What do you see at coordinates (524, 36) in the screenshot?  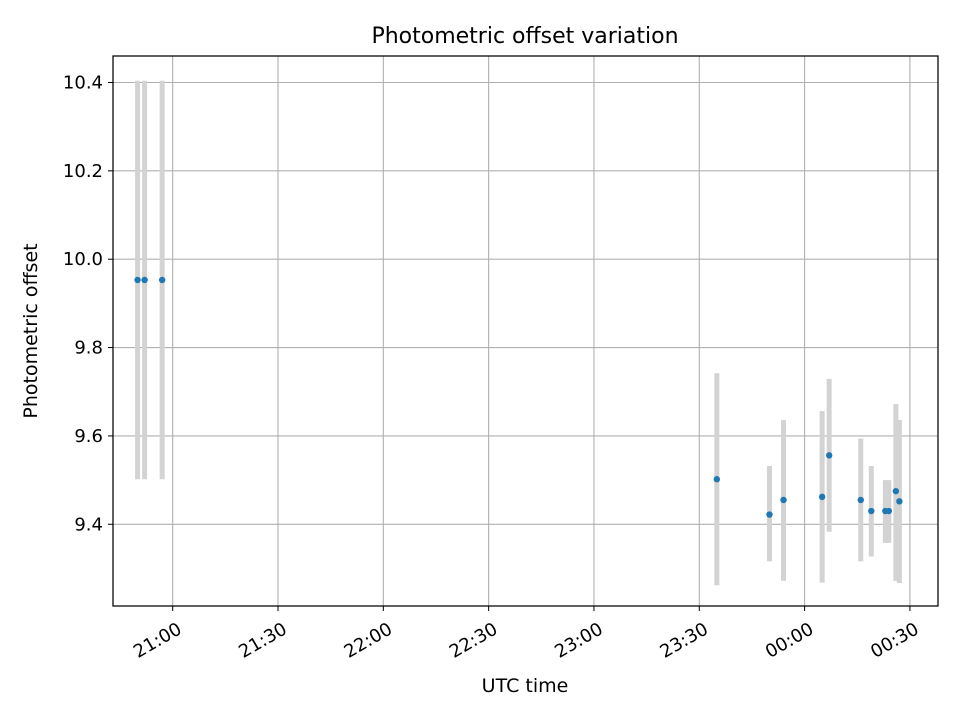 I see `chart-title: Photometric offset variation` at bounding box center [524, 36].